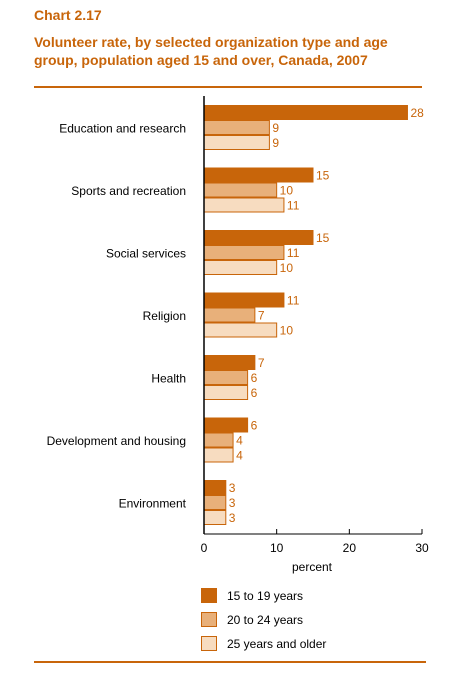 The height and width of the screenshot is (674, 450). What do you see at coordinates (168, 379) in the screenshot?
I see `category-label: Health` at bounding box center [168, 379].